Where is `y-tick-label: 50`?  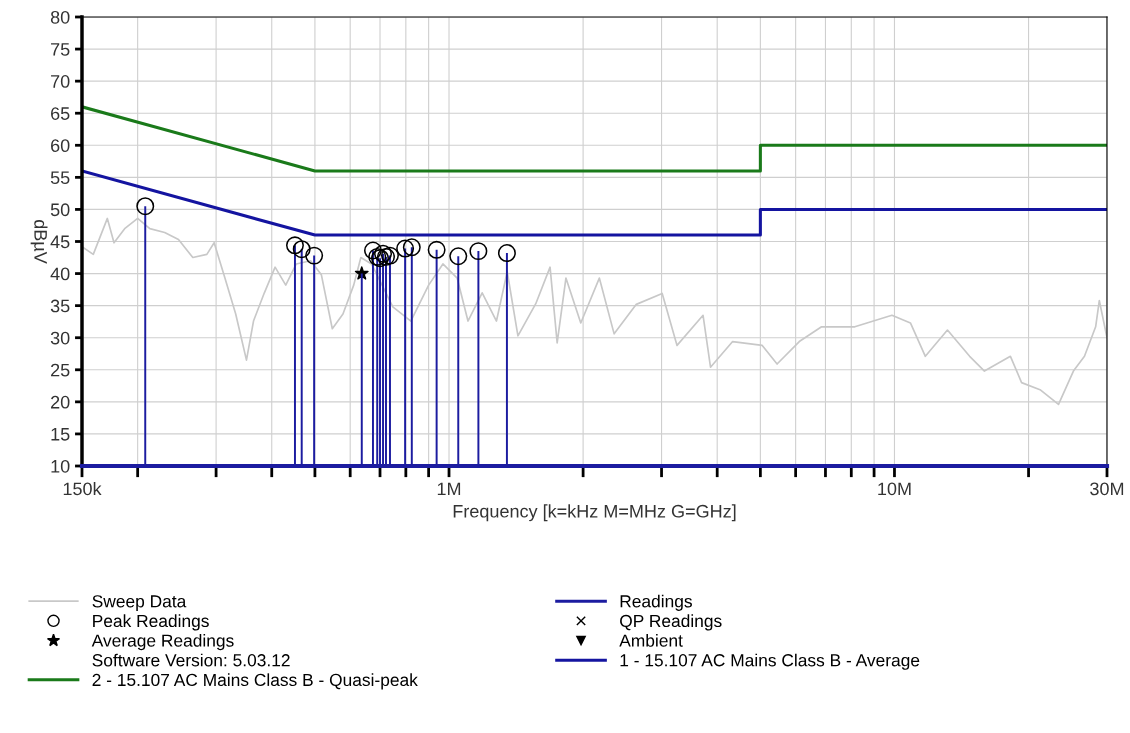
y-tick-label: 50 is located at coordinates (60, 210).